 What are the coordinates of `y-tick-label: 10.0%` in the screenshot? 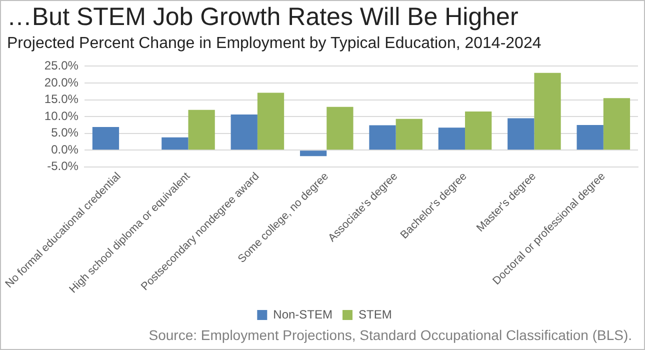 It's located at (61, 115).